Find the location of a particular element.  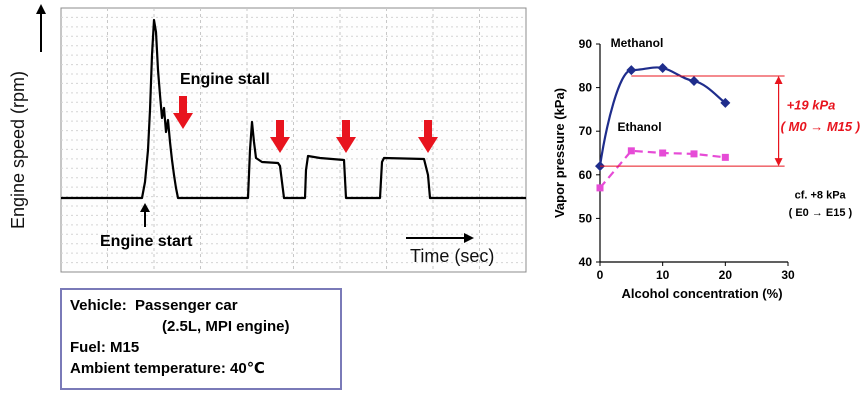

y-tick-label: 80 is located at coordinates (586, 88).